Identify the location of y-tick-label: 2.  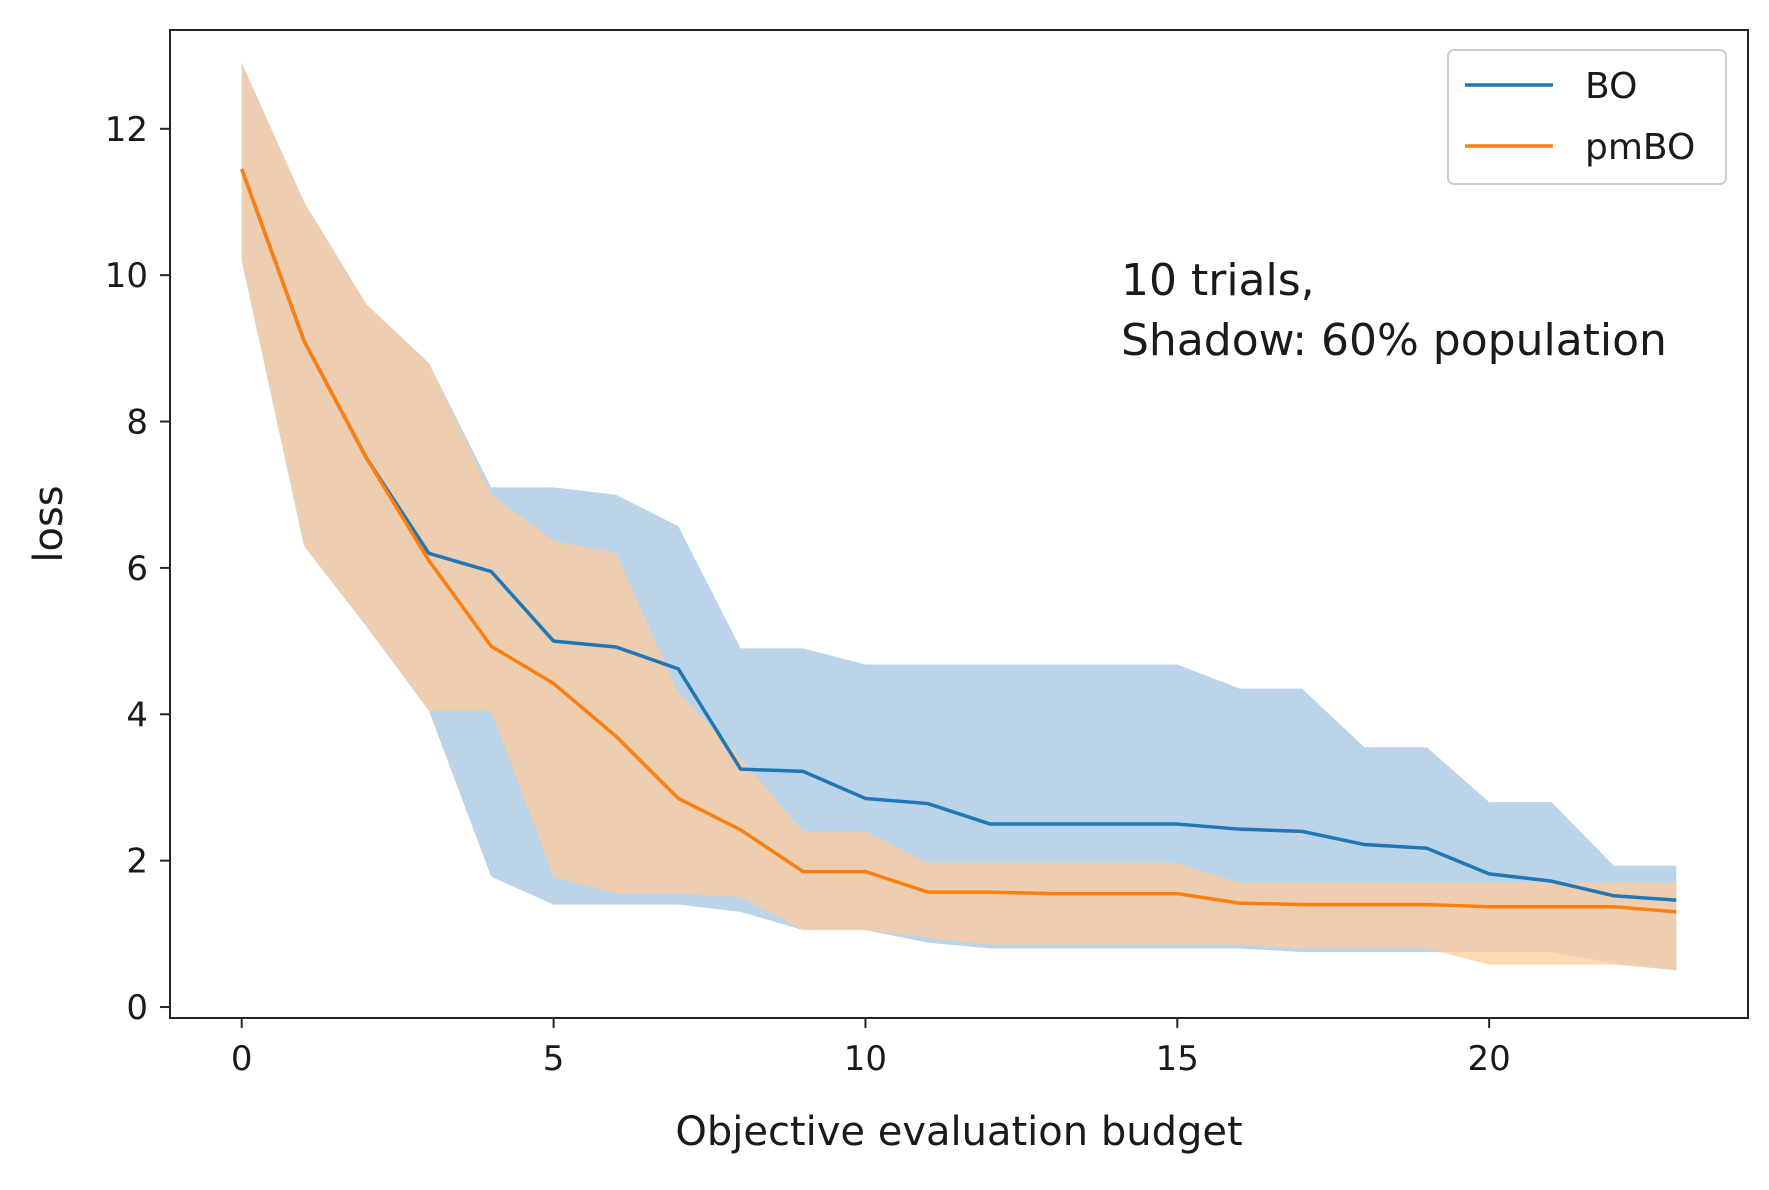
(137, 862).